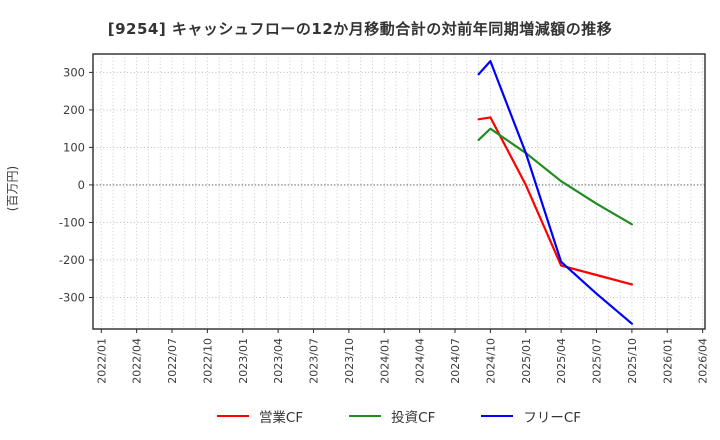  Describe the element at coordinates (497, 416) in the screenshot. I see `legend-swatch-free-cf` at that location.